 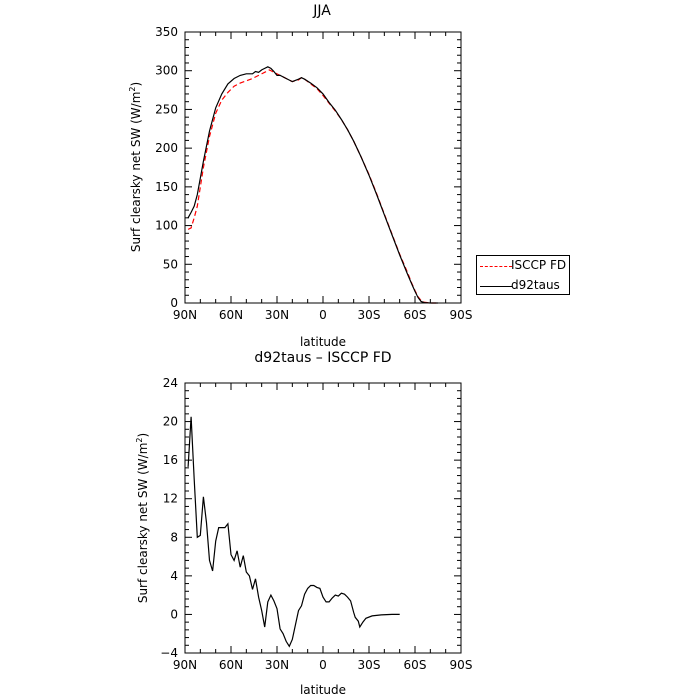 I want to click on bottom-x-tick-label: 60S, so click(x=415, y=665).